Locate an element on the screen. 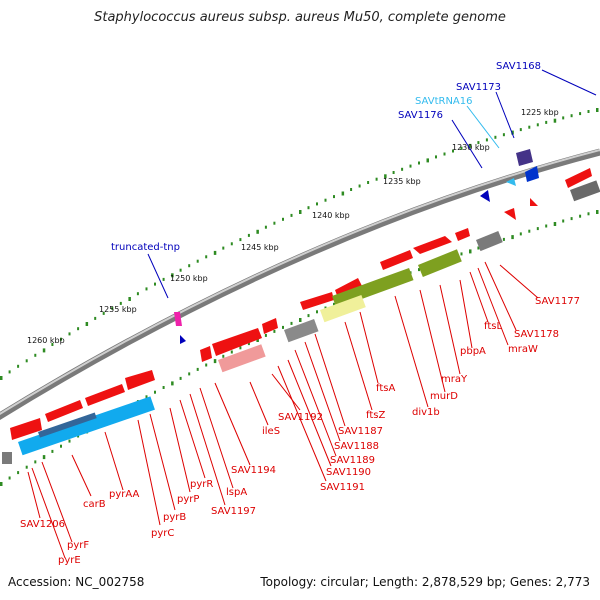  gene-label: pyrE is located at coordinates (69, 560).